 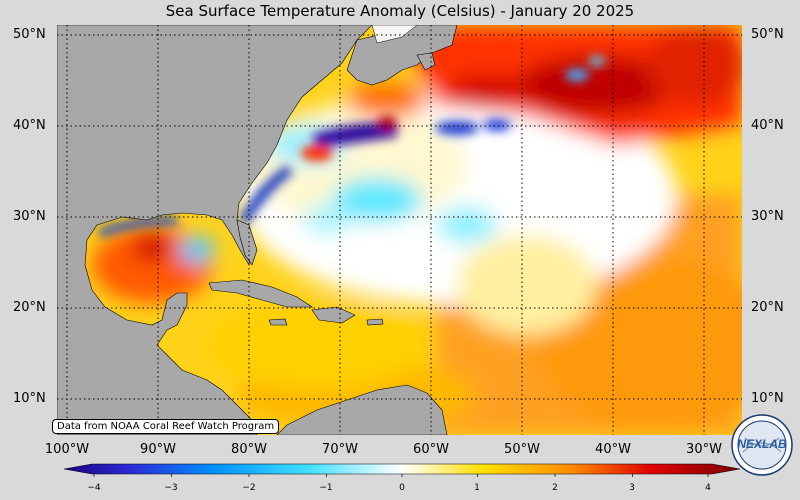 What do you see at coordinates (767, 398) in the screenshot?
I see `lat-label-right-10: 10°N` at bounding box center [767, 398].